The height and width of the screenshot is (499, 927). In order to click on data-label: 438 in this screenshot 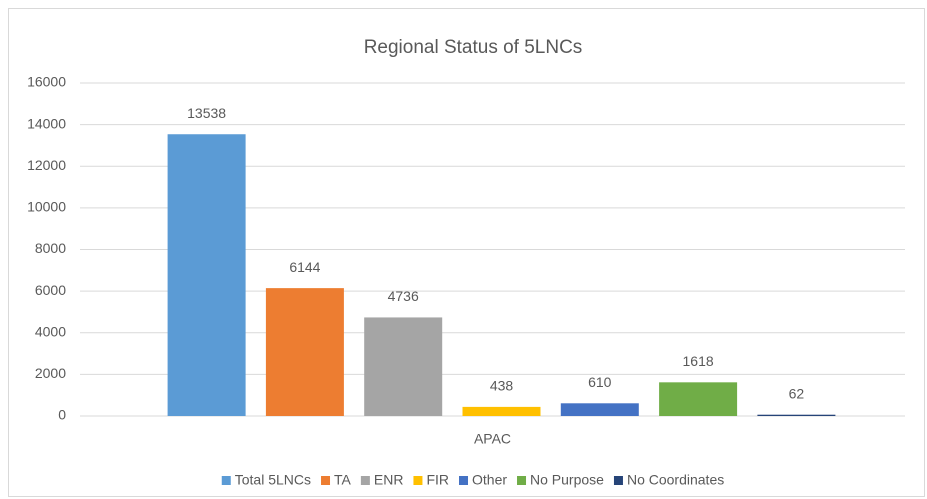, I will do `click(502, 386)`.